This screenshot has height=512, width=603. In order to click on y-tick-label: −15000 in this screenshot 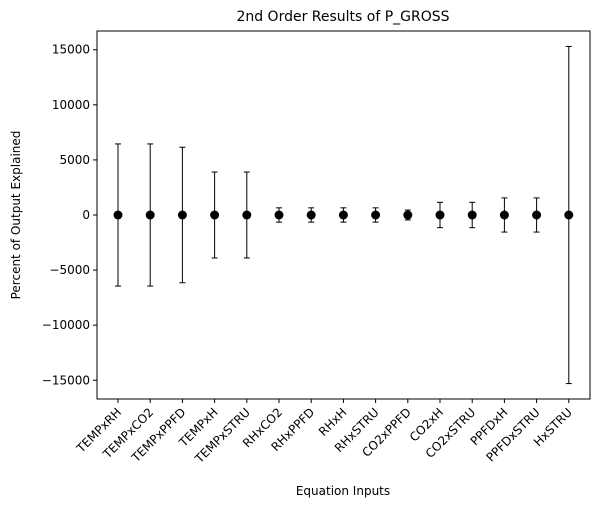, I will do `click(66, 380)`.